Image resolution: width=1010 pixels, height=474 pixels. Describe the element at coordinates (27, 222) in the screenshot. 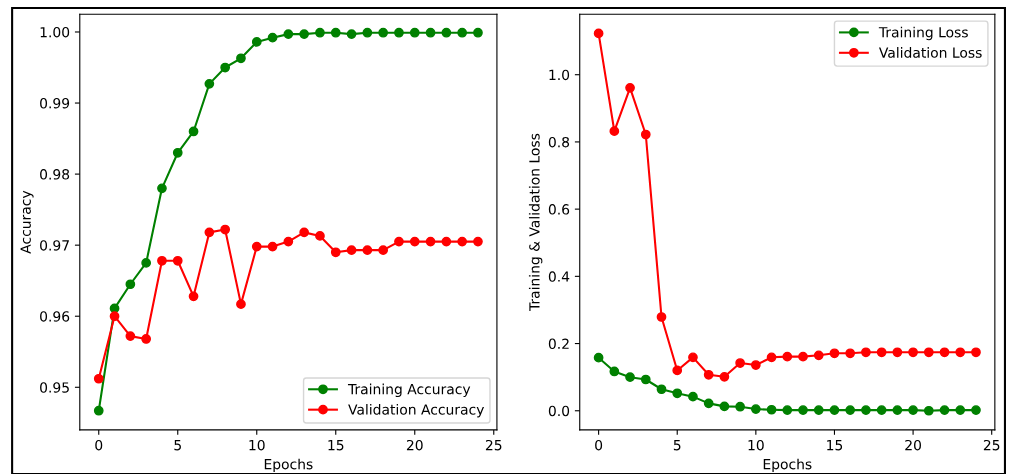

I see `y-axis-title: Accuracy` at that location.